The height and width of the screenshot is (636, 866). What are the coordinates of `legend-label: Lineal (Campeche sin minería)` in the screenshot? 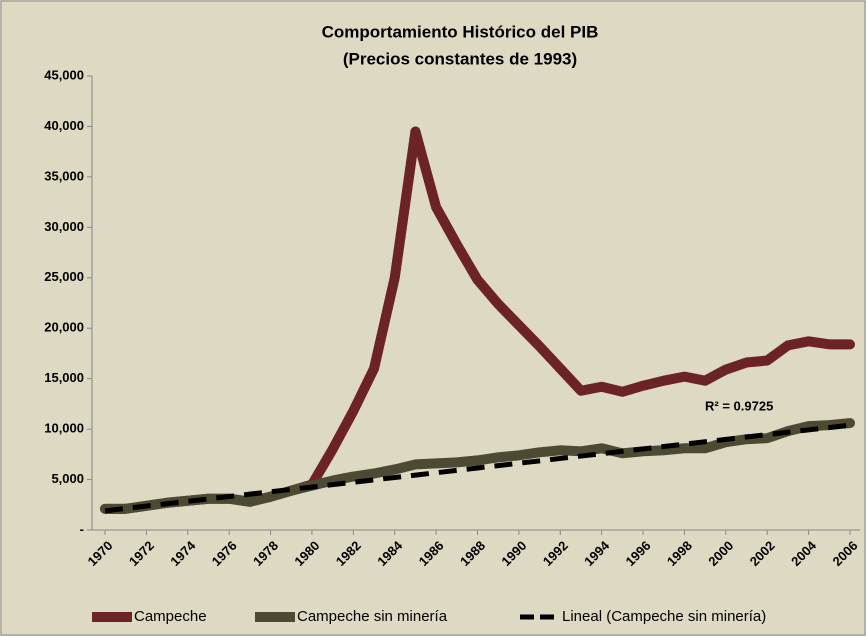 It's located at (664, 616).